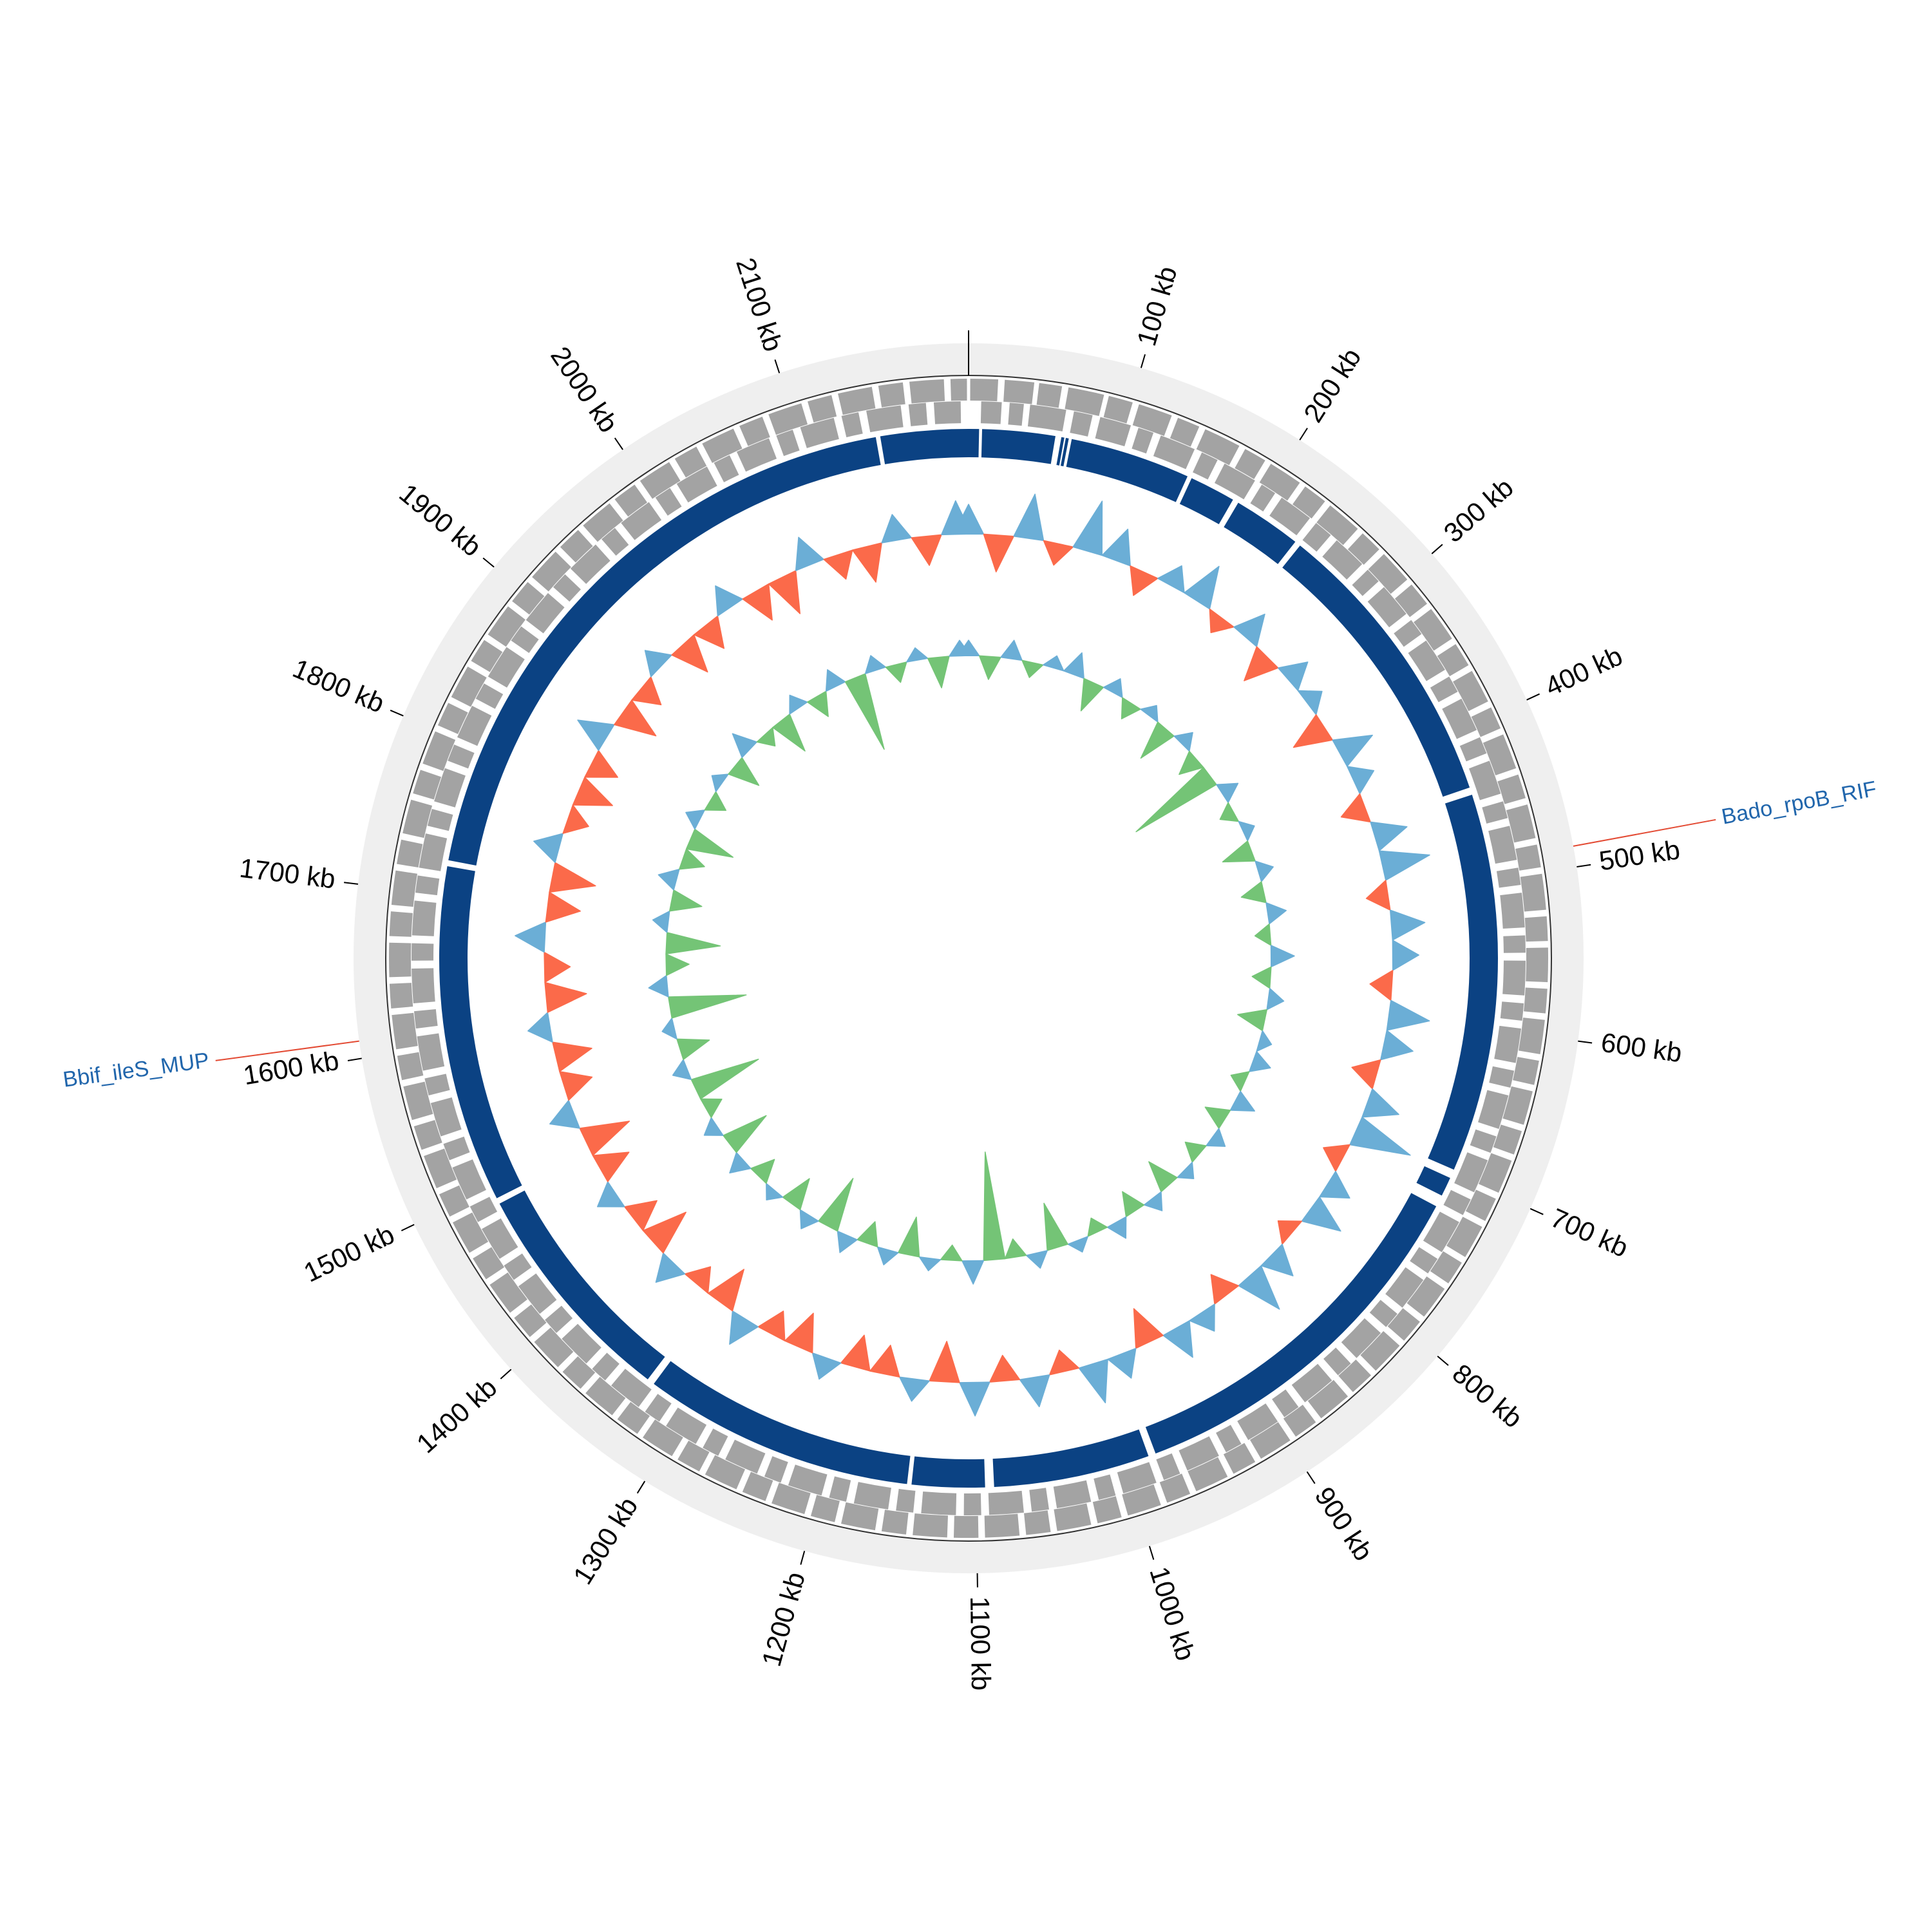  What do you see at coordinates (980, 1643) in the screenshot?
I see `tick-label: 1100 kb` at bounding box center [980, 1643].